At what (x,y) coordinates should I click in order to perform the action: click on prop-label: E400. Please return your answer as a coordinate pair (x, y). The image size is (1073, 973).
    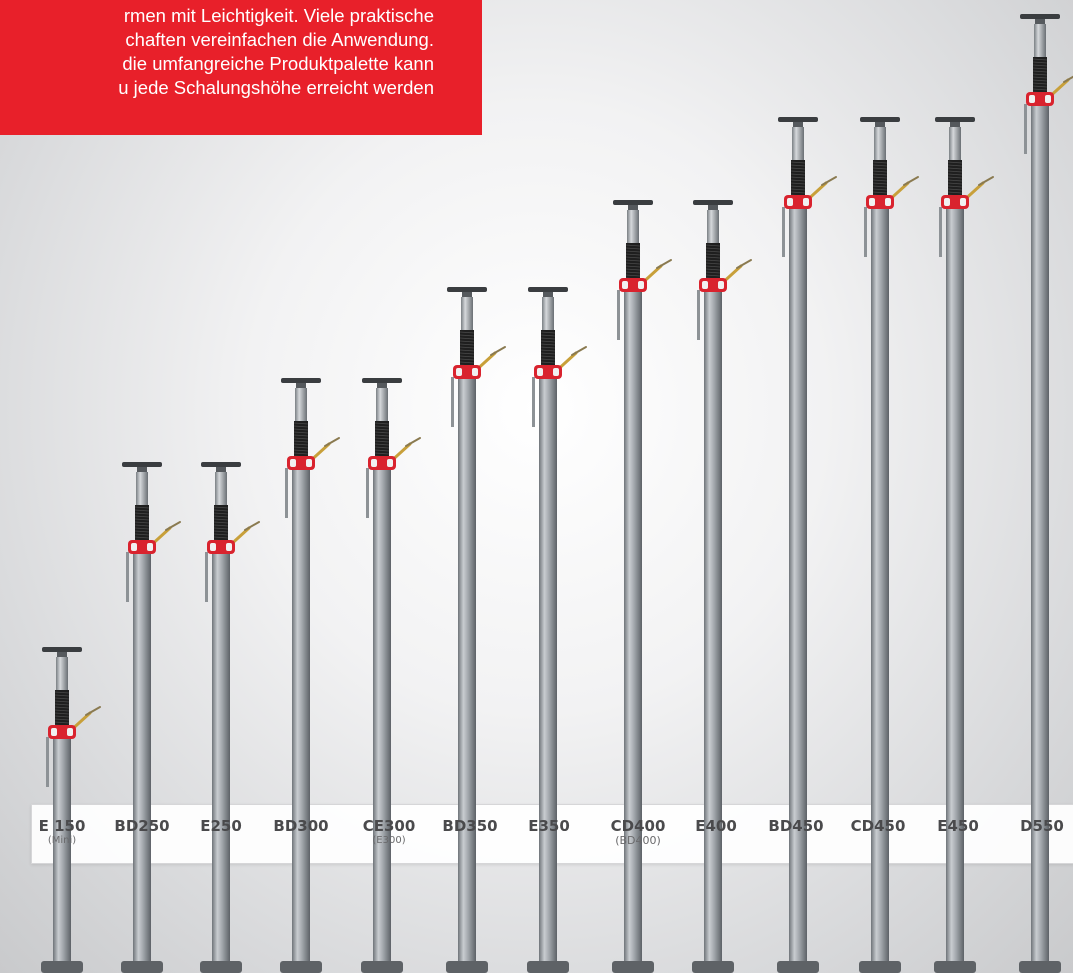
    Looking at the image, I should click on (716, 826).